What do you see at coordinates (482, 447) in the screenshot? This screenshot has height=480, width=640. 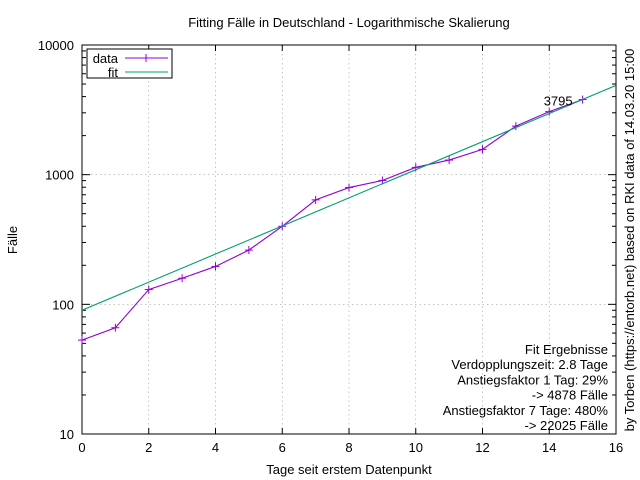 I see `x-tick-label: 12` at bounding box center [482, 447].